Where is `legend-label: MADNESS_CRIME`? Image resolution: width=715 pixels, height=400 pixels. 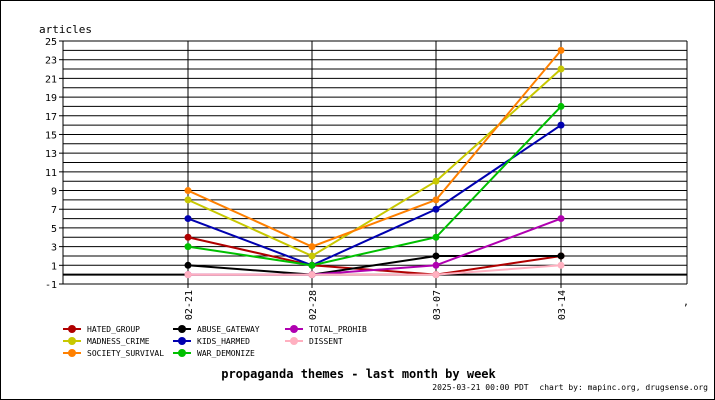 legend-label: MADNESS_CRIME is located at coordinates (118, 341).